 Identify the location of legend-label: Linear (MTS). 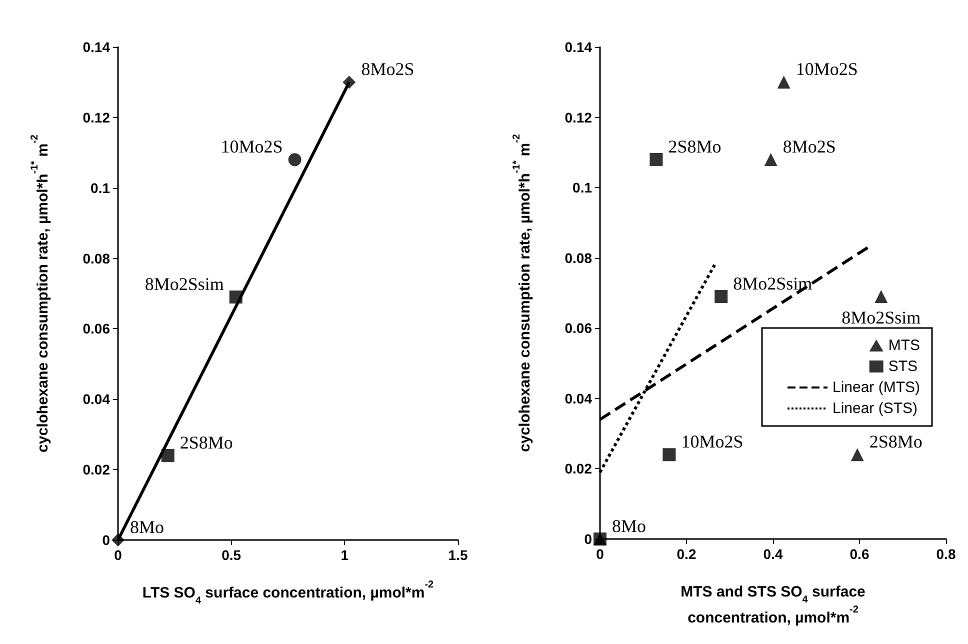
(876, 387).